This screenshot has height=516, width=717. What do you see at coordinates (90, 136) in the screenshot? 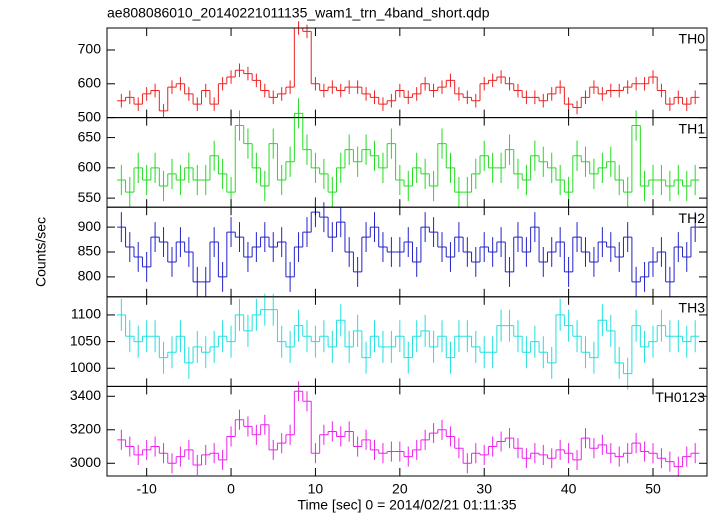
I see `y-tick-label: 650` at bounding box center [90, 136].